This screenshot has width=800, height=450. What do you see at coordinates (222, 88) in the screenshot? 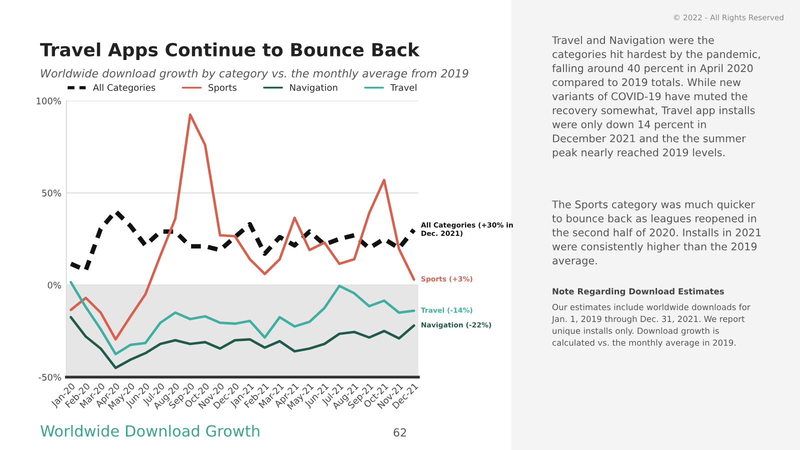
I see `legend-label: Sports` at bounding box center [222, 88].